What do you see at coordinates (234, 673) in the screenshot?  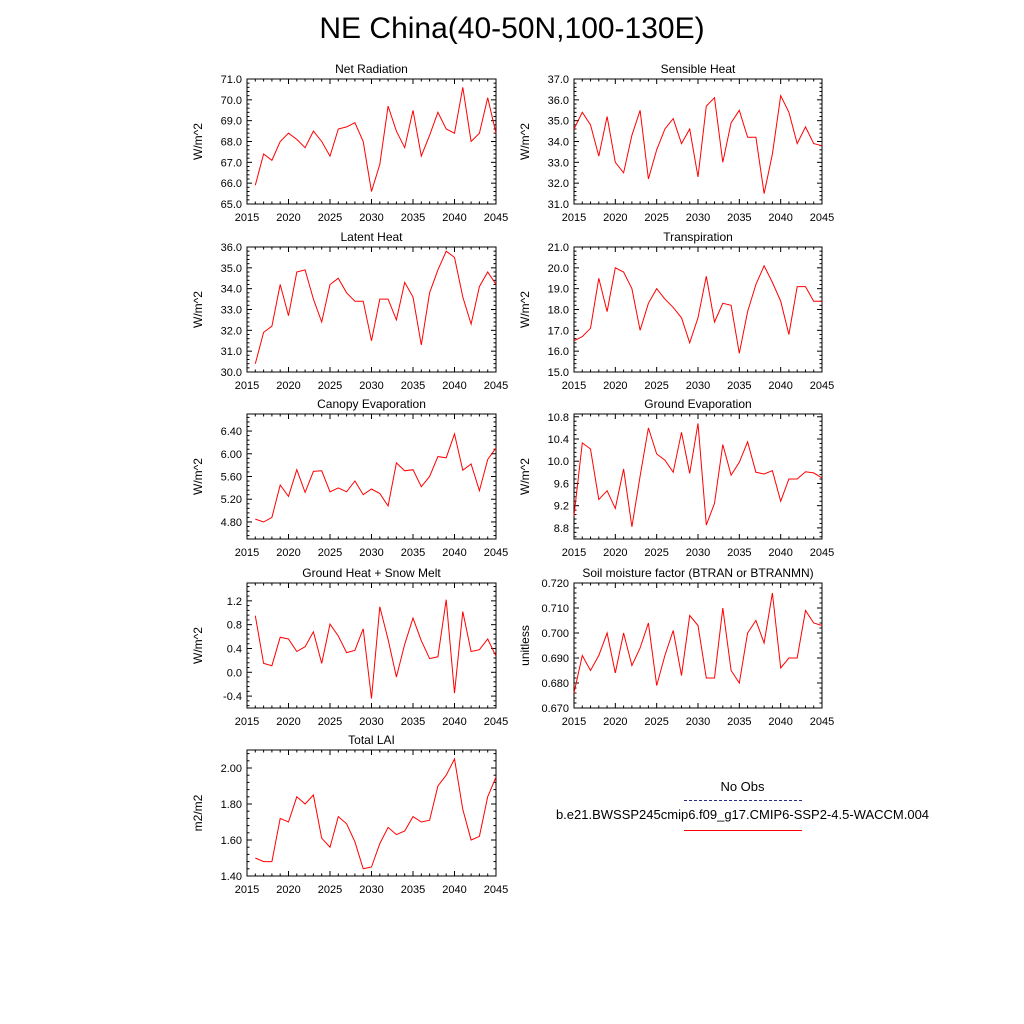 I see `y-tick-label: 0.0` at bounding box center [234, 673].